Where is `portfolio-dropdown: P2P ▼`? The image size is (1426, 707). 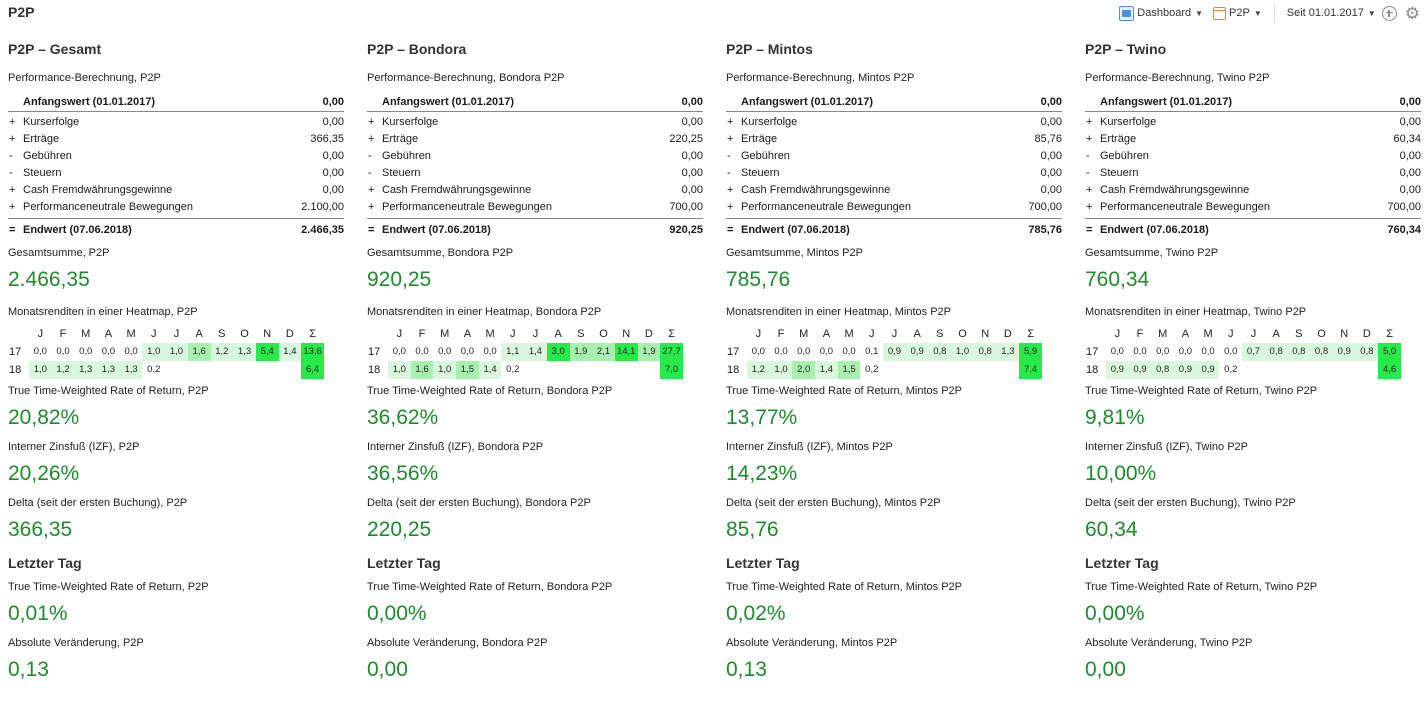
portfolio-dropdown: P2P ▼ is located at coordinates (1237, 13).